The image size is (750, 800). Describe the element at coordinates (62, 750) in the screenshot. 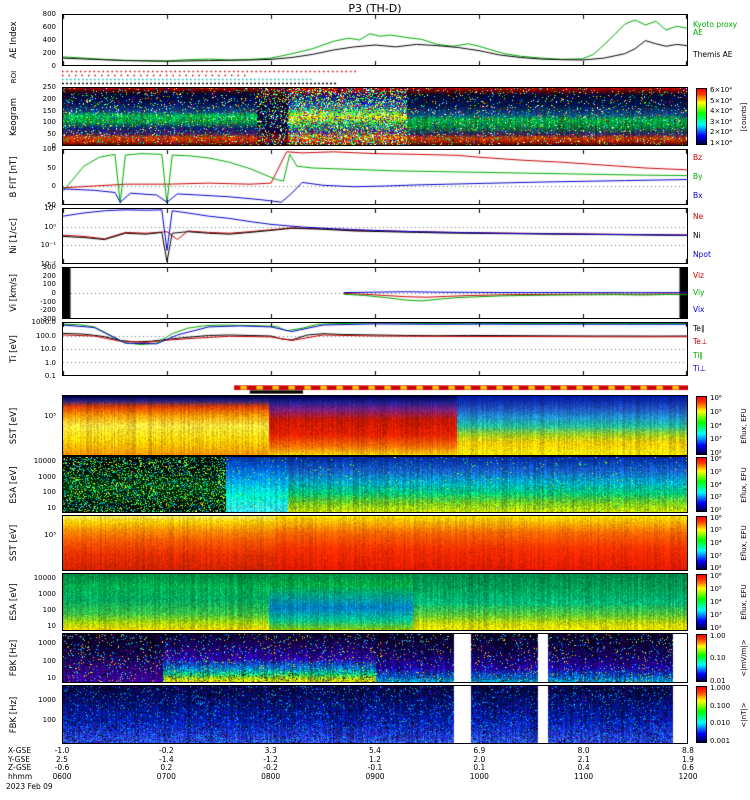

I see `xaxis-value: -1.0` at that location.